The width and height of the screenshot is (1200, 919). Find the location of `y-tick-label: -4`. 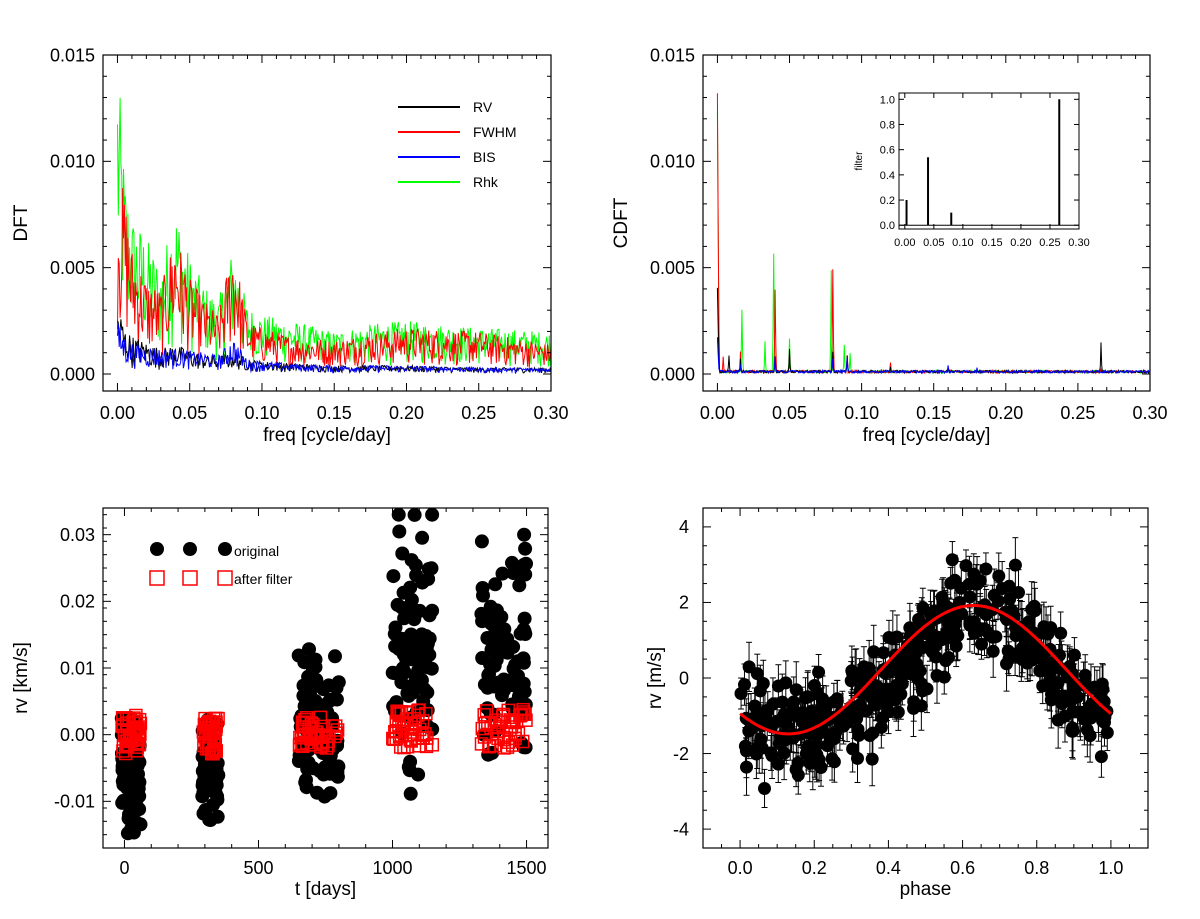

y-tick-label: -4 is located at coordinates (681, 829).